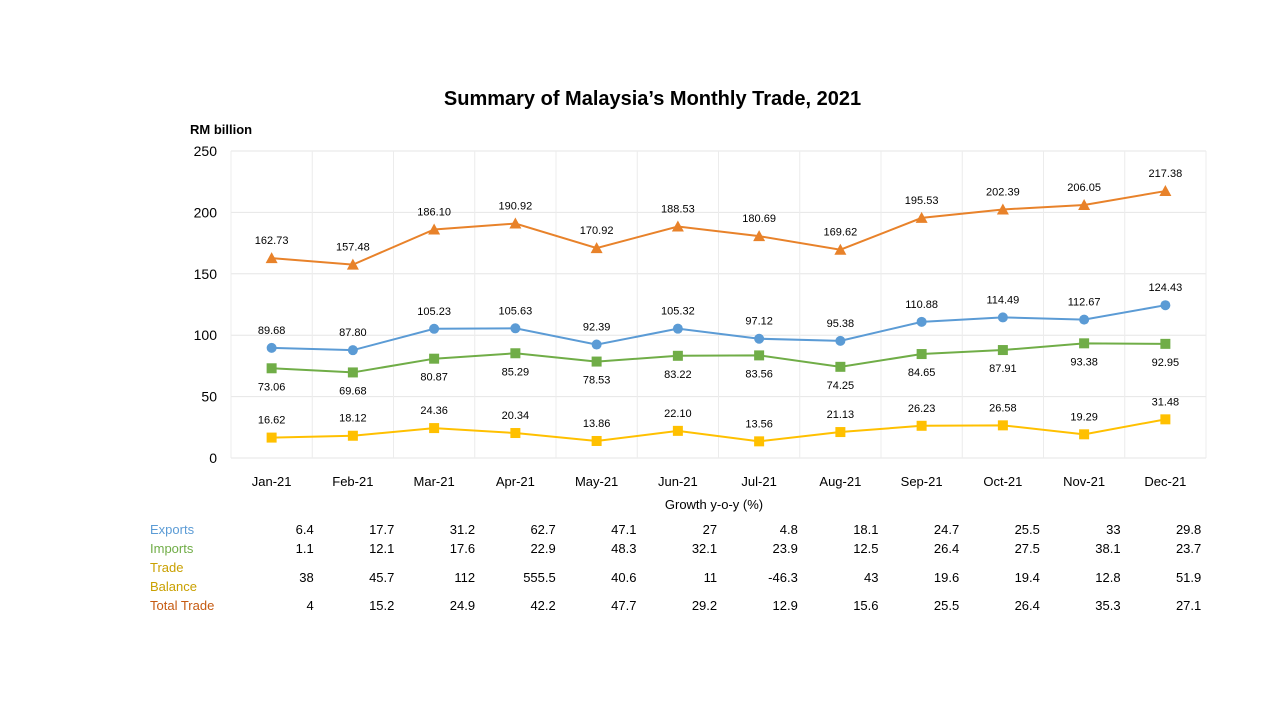  I want to click on growth-cell: 24.7, so click(946, 529).